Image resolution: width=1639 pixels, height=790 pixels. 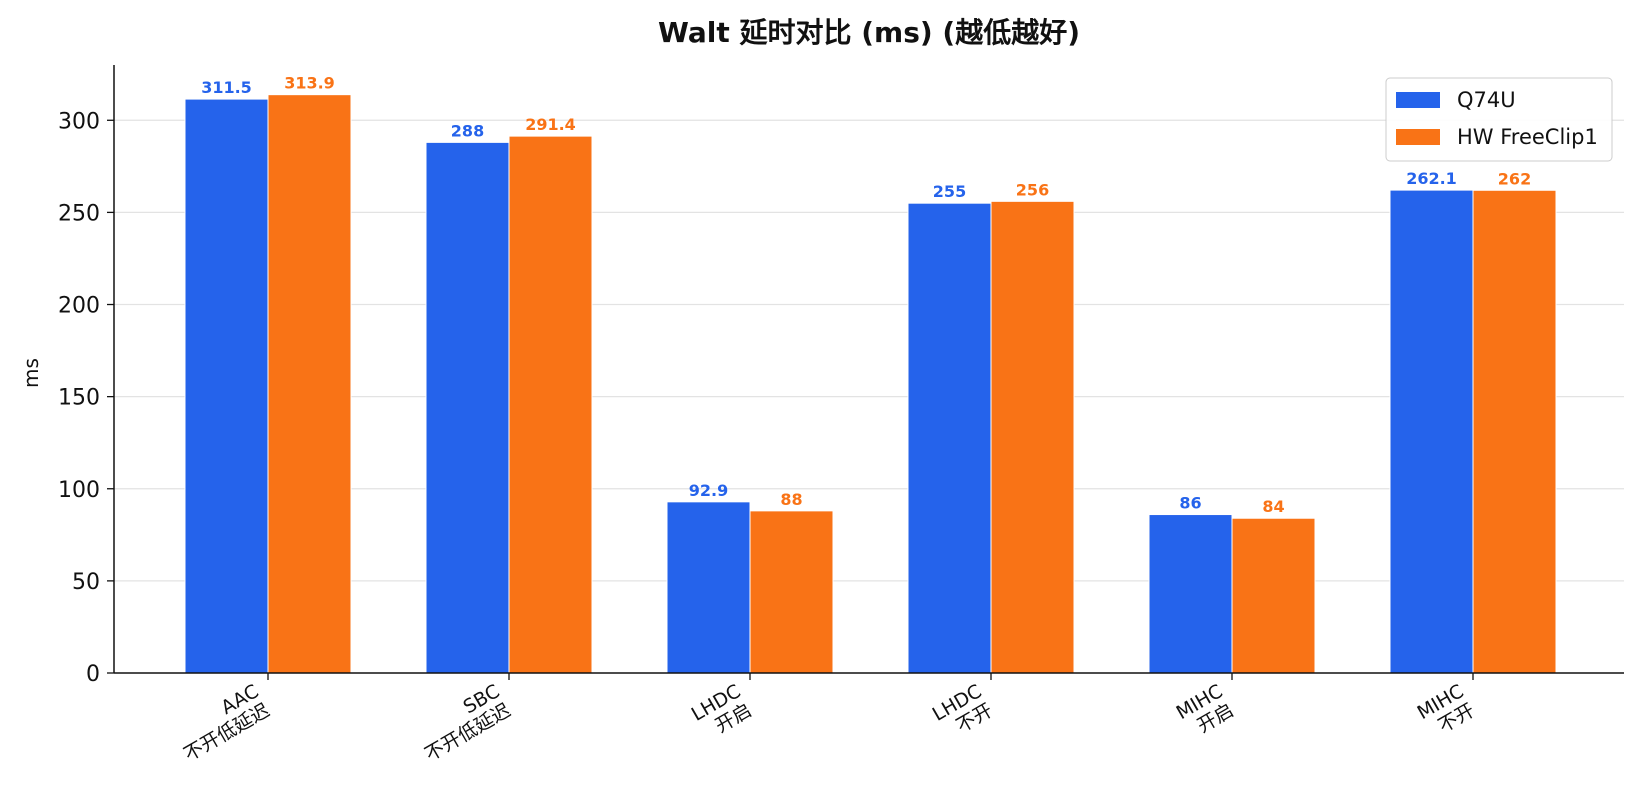 I want to click on legend-label: HW FreeClip1, so click(x=1527, y=137).